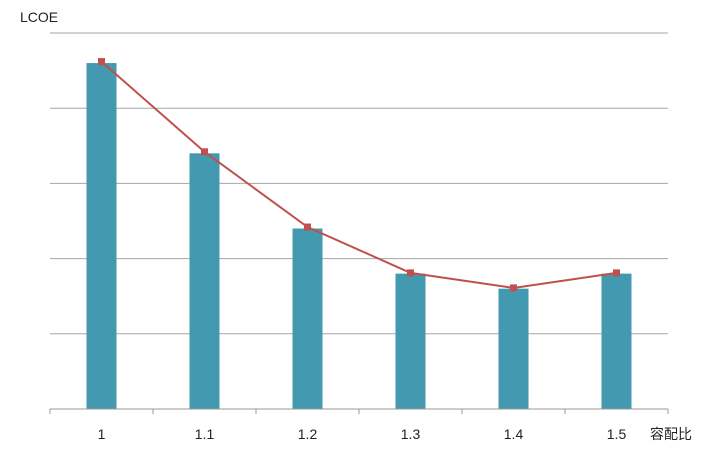 This screenshot has width=720, height=458. What do you see at coordinates (205, 434) in the screenshot?
I see `x-tick-label: 1.1` at bounding box center [205, 434].